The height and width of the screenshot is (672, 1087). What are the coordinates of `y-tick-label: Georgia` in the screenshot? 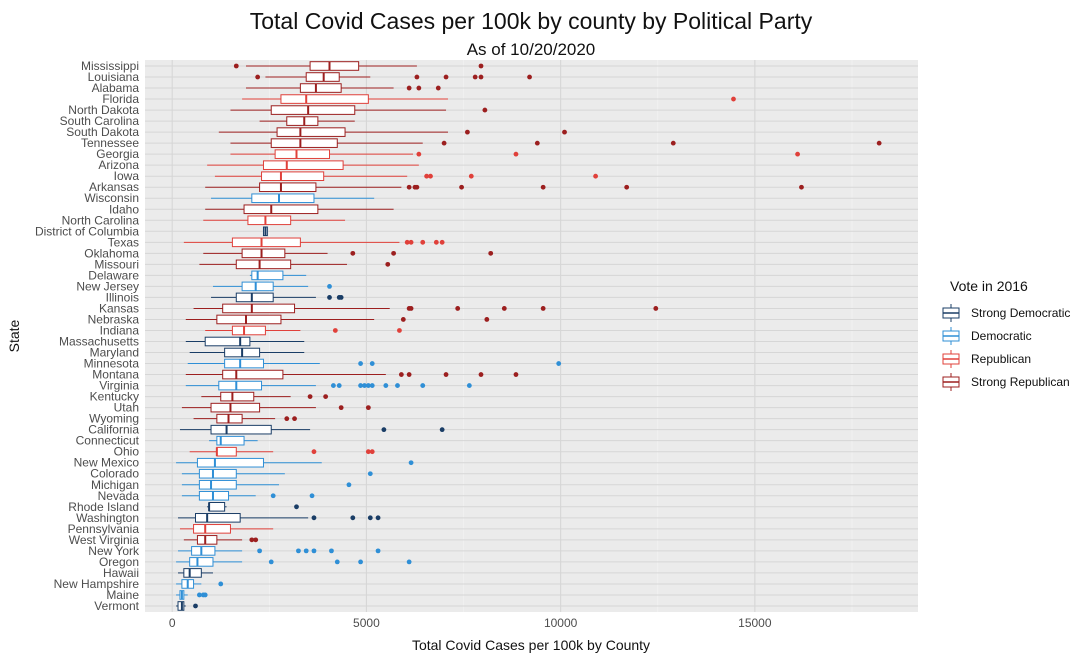 It's located at (117, 154).